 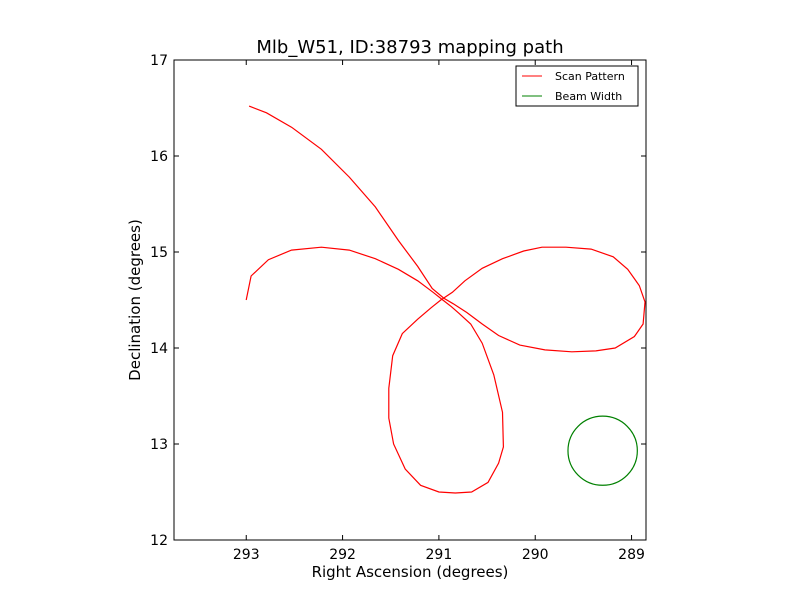 I want to click on y-tick-label: 17, so click(x=159, y=61).